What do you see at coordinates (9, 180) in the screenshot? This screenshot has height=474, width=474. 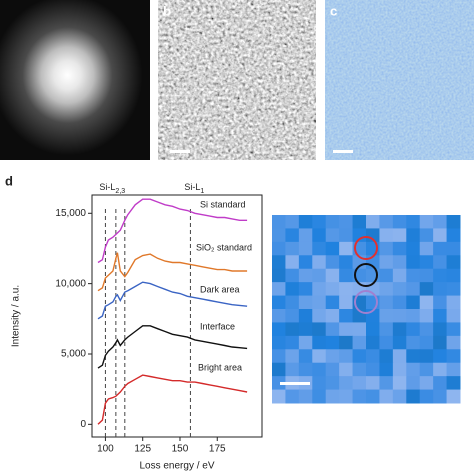 I see `panel-label: d` at bounding box center [9, 180].